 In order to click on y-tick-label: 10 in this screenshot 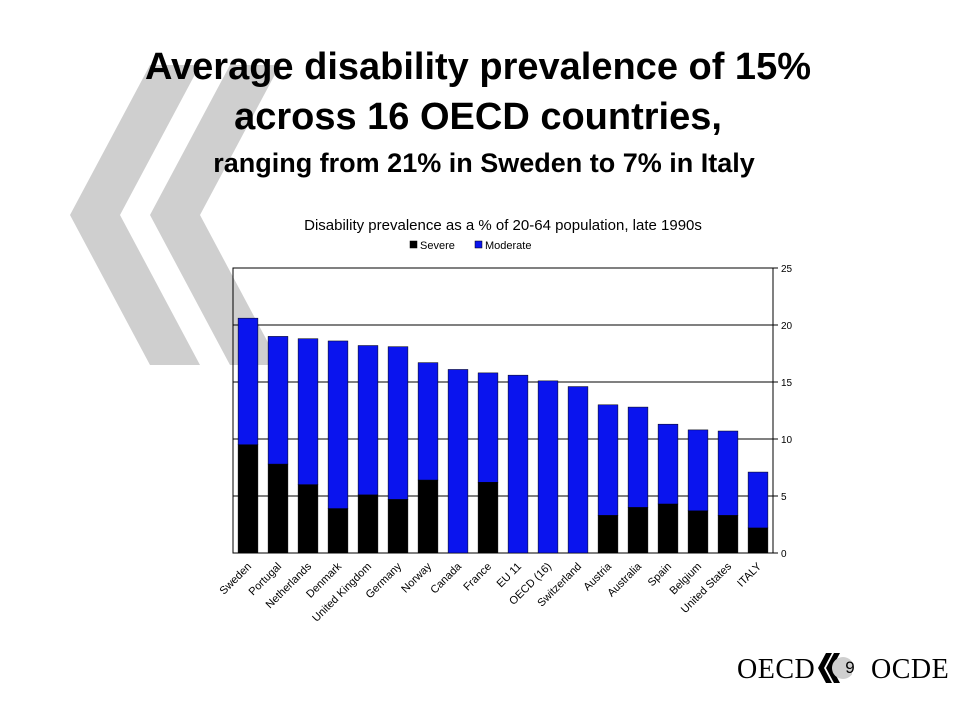, I will do `click(787, 440)`.